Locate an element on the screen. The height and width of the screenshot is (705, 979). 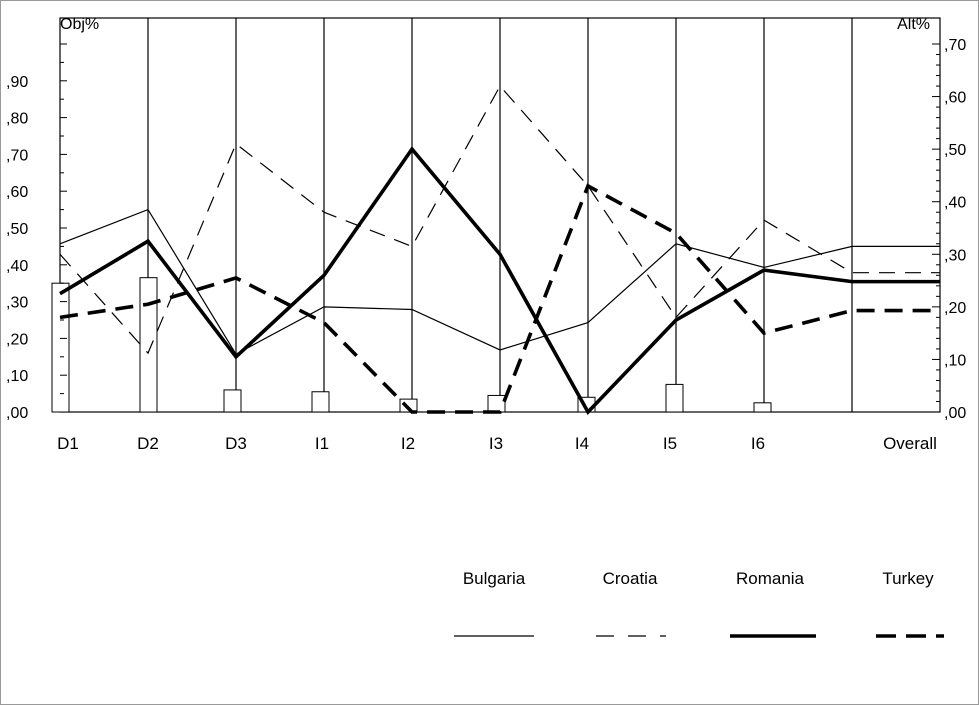
left-tick-label: ,30 is located at coordinates (17, 303).